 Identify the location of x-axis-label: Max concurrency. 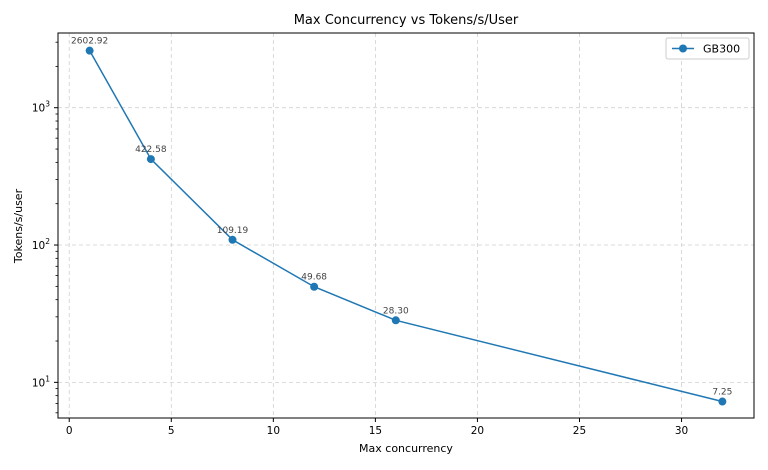
(406, 448).